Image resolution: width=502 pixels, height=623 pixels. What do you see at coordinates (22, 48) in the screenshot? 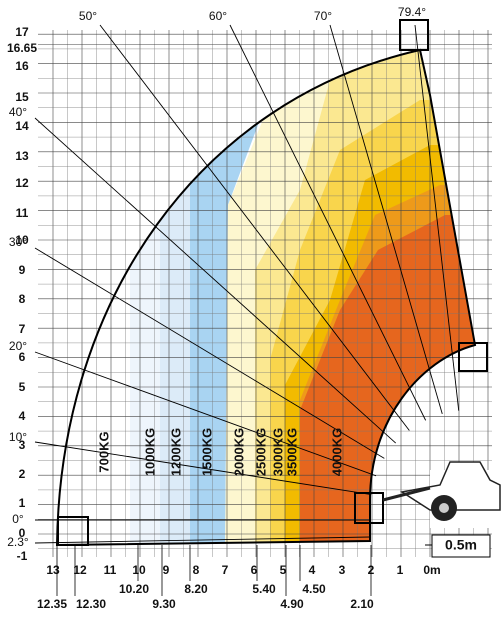
I see `y-label: 16.65` at bounding box center [22, 48].